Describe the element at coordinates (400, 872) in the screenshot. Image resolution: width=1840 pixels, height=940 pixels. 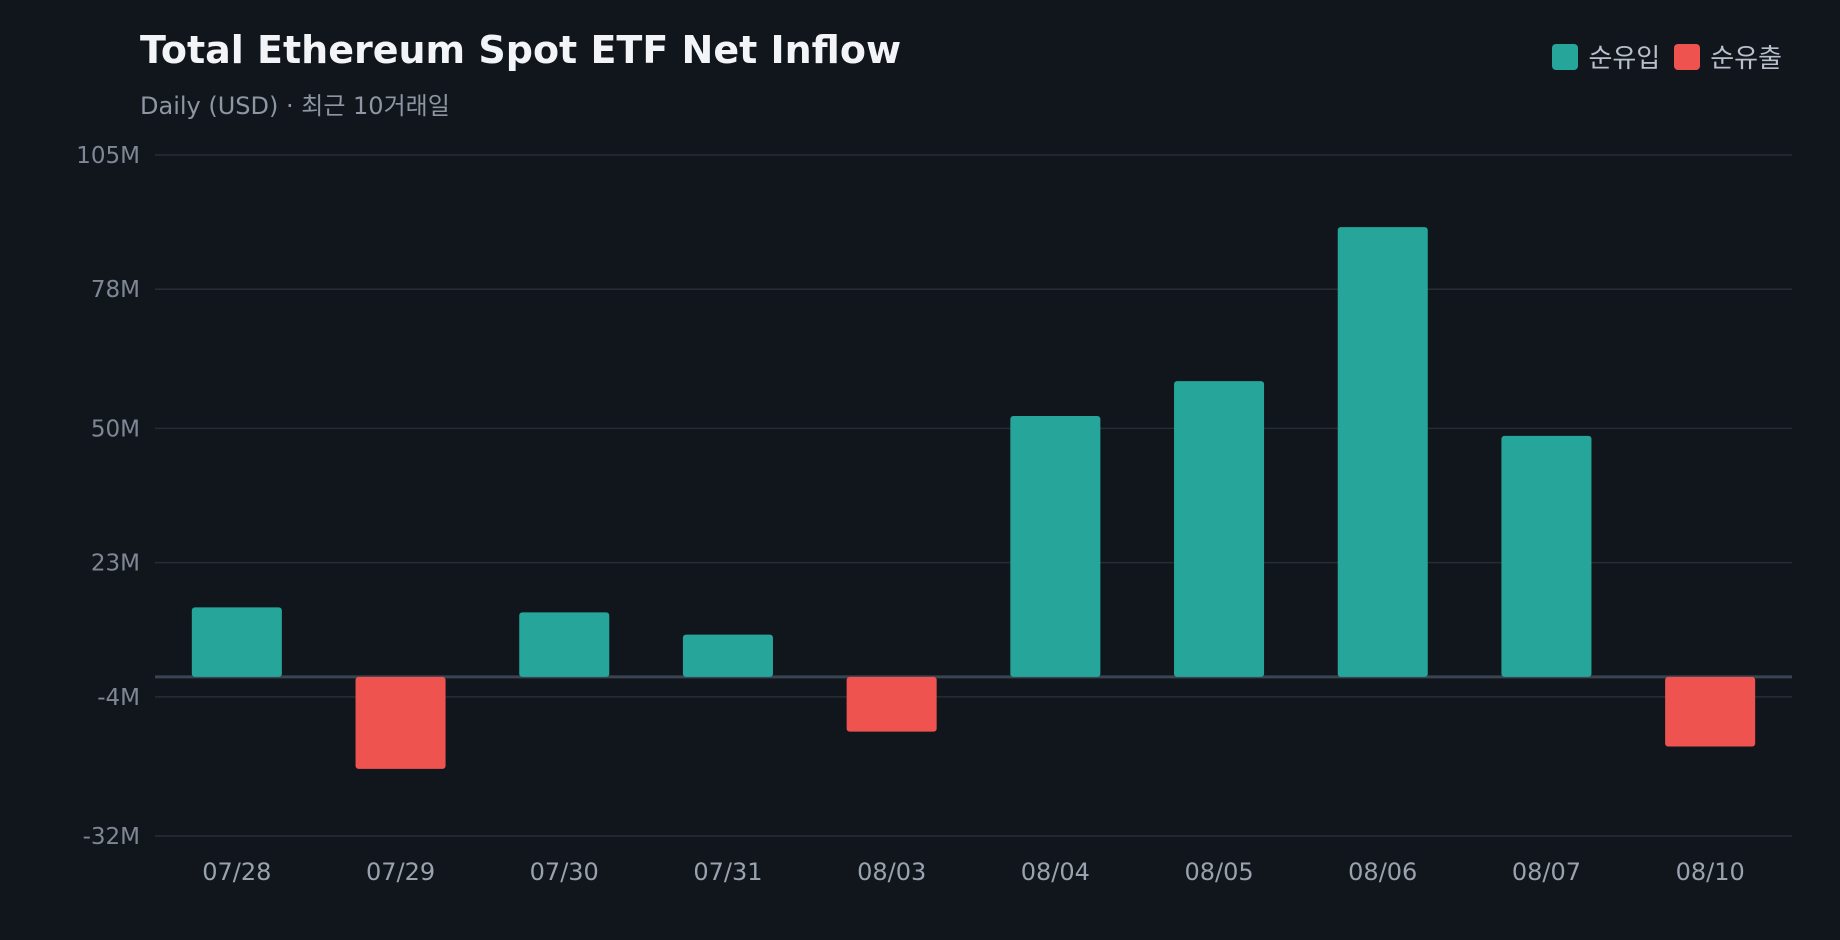
I see `x-tick-label: 07/29` at that location.